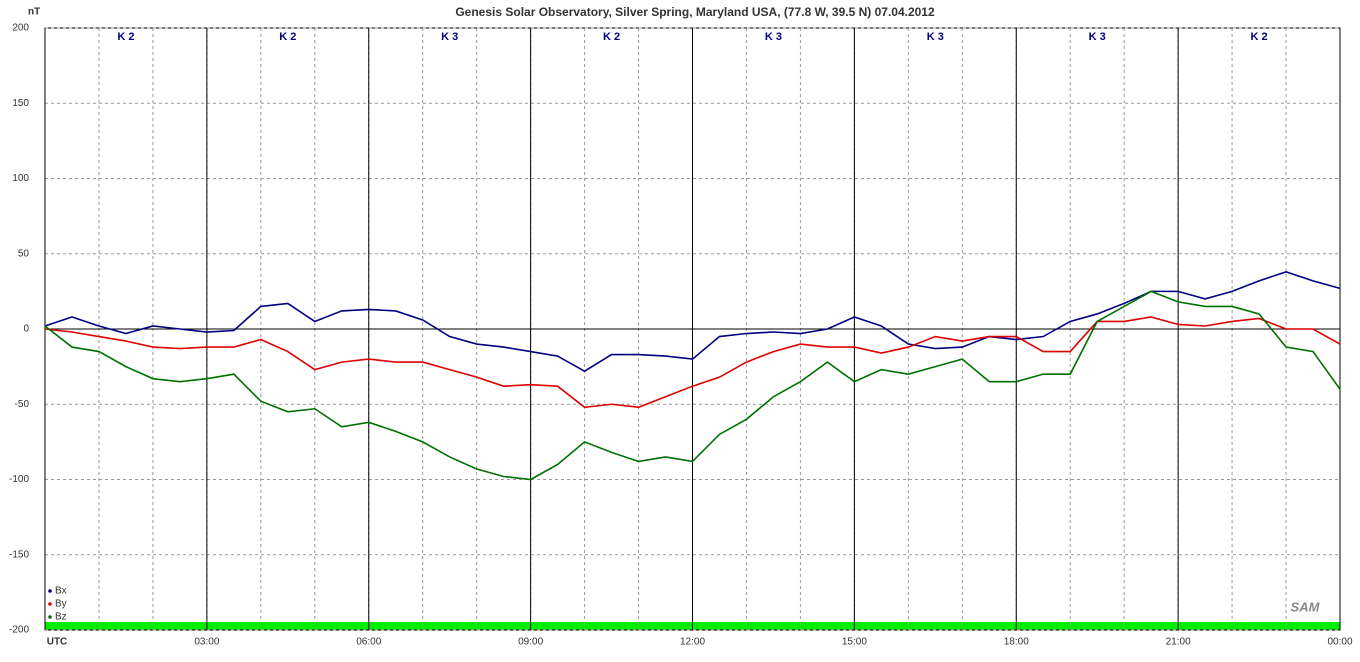 The height and width of the screenshot is (662, 1360). I want to click on logo: SAM, so click(1306, 606).